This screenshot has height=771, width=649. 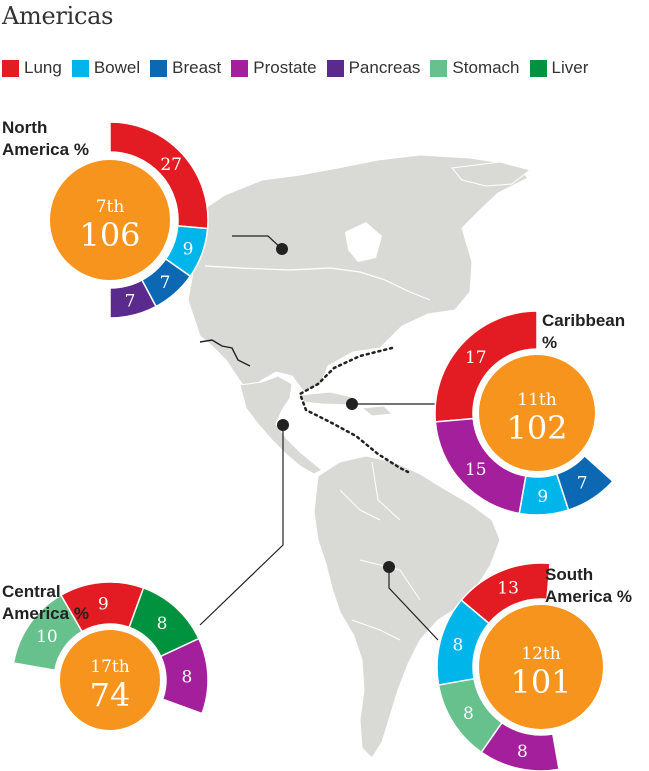 I want to click on legend-swatch-lung, so click(x=10, y=68).